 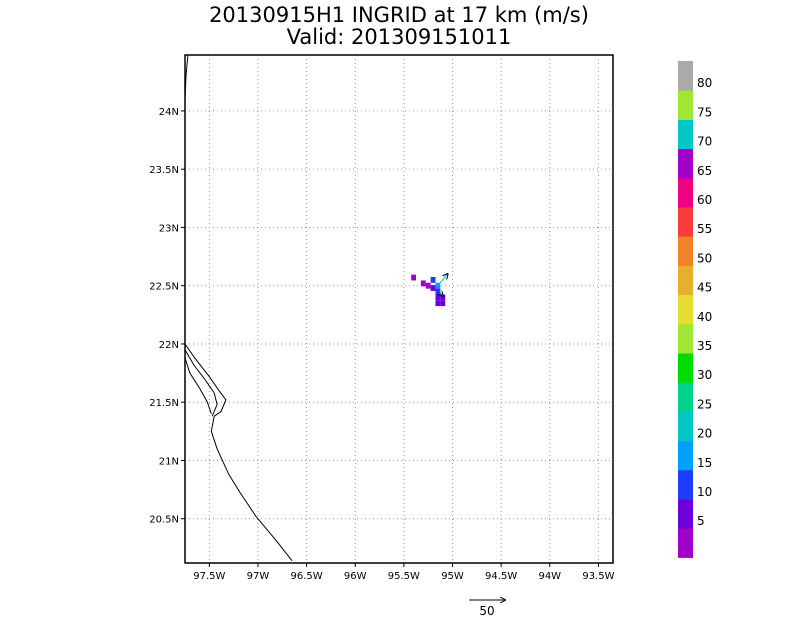 What do you see at coordinates (549, 576) in the screenshot?
I see `x-tick-label: 94W` at bounding box center [549, 576].